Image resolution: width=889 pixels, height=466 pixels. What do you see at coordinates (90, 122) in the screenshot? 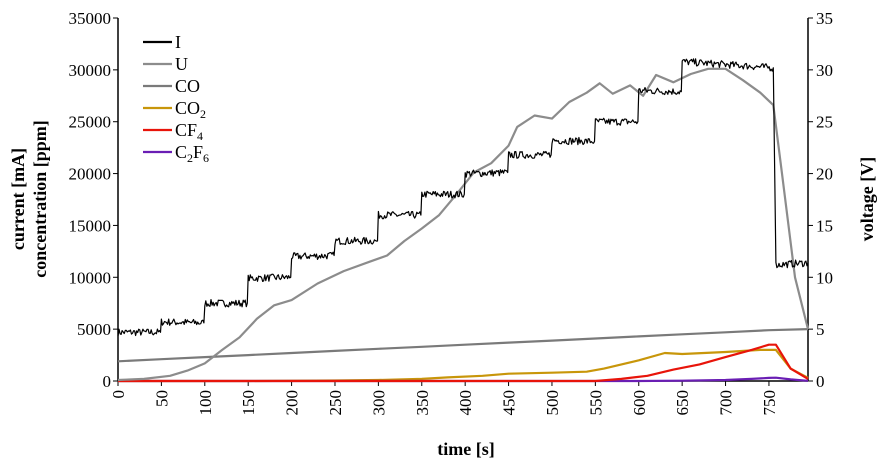
I see `y-tick-label: 25000` at bounding box center [90, 122].